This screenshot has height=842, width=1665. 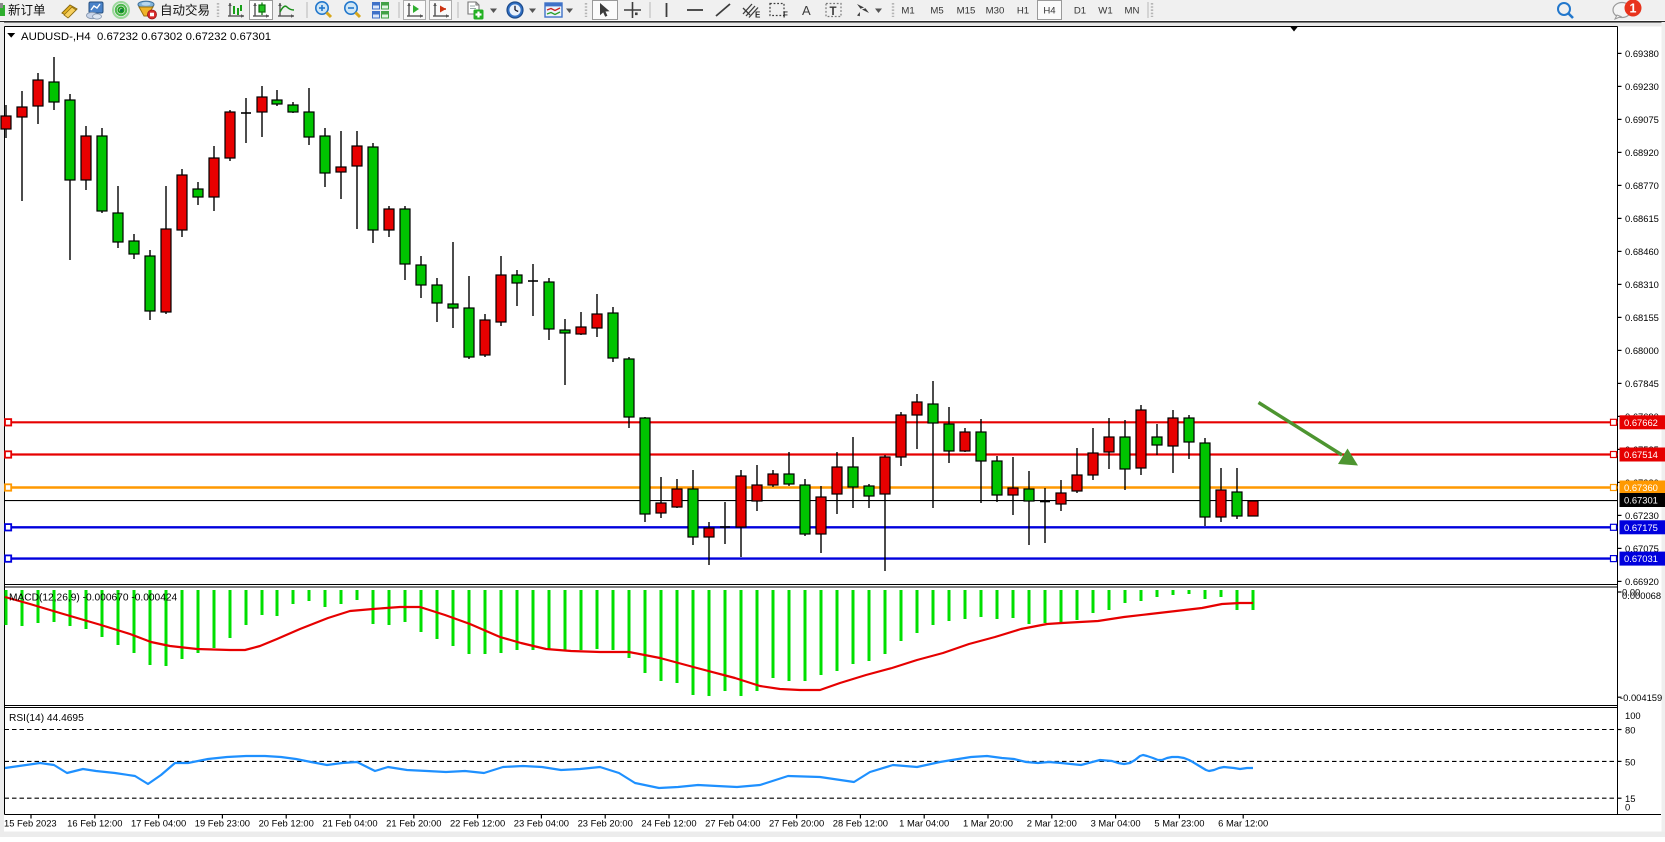 I want to click on svg-text: 0.67230, so click(x=1642, y=515).